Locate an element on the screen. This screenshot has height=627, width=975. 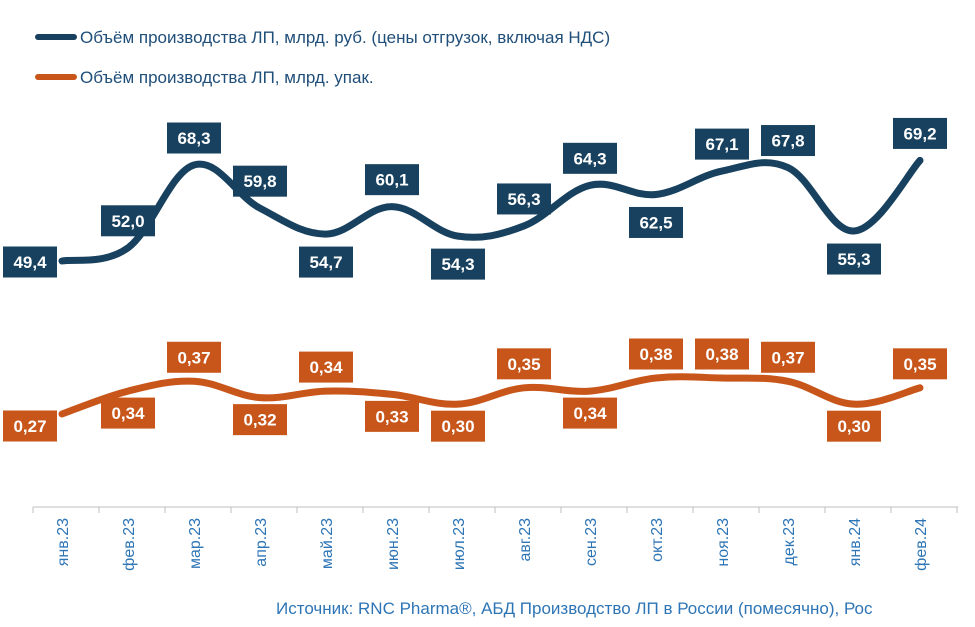
x-tick-label-5: июн.23 is located at coordinates (393, 544).